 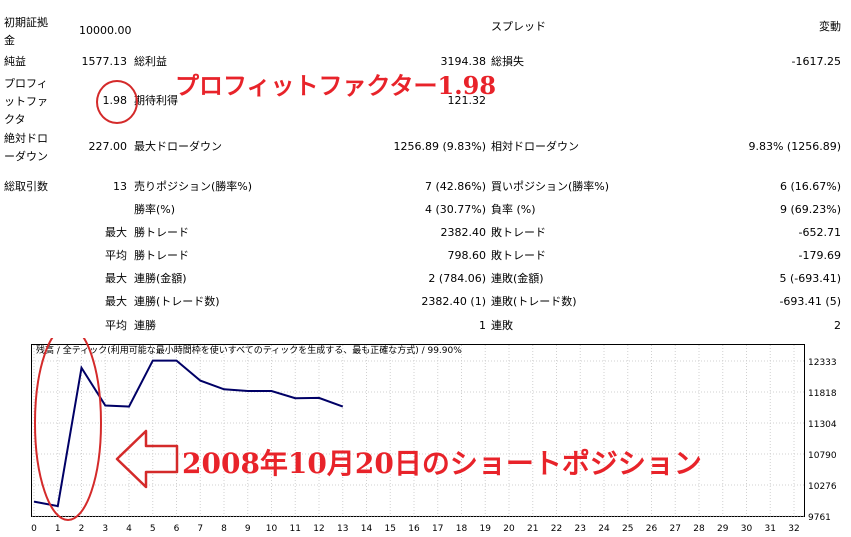 What do you see at coordinates (532, 529) in the screenshot?
I see `x-tick-label: 21` at bounding box center [532, 529].